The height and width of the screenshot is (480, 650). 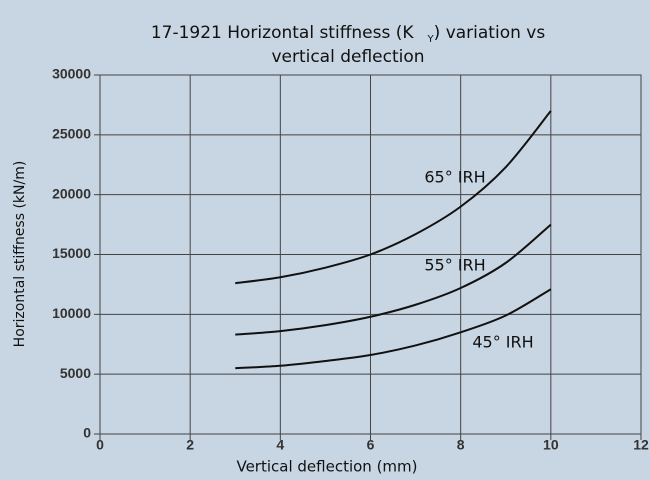 I want to click on x-axis-label: Vertical deflection (mm), so click(x=326, y=467).